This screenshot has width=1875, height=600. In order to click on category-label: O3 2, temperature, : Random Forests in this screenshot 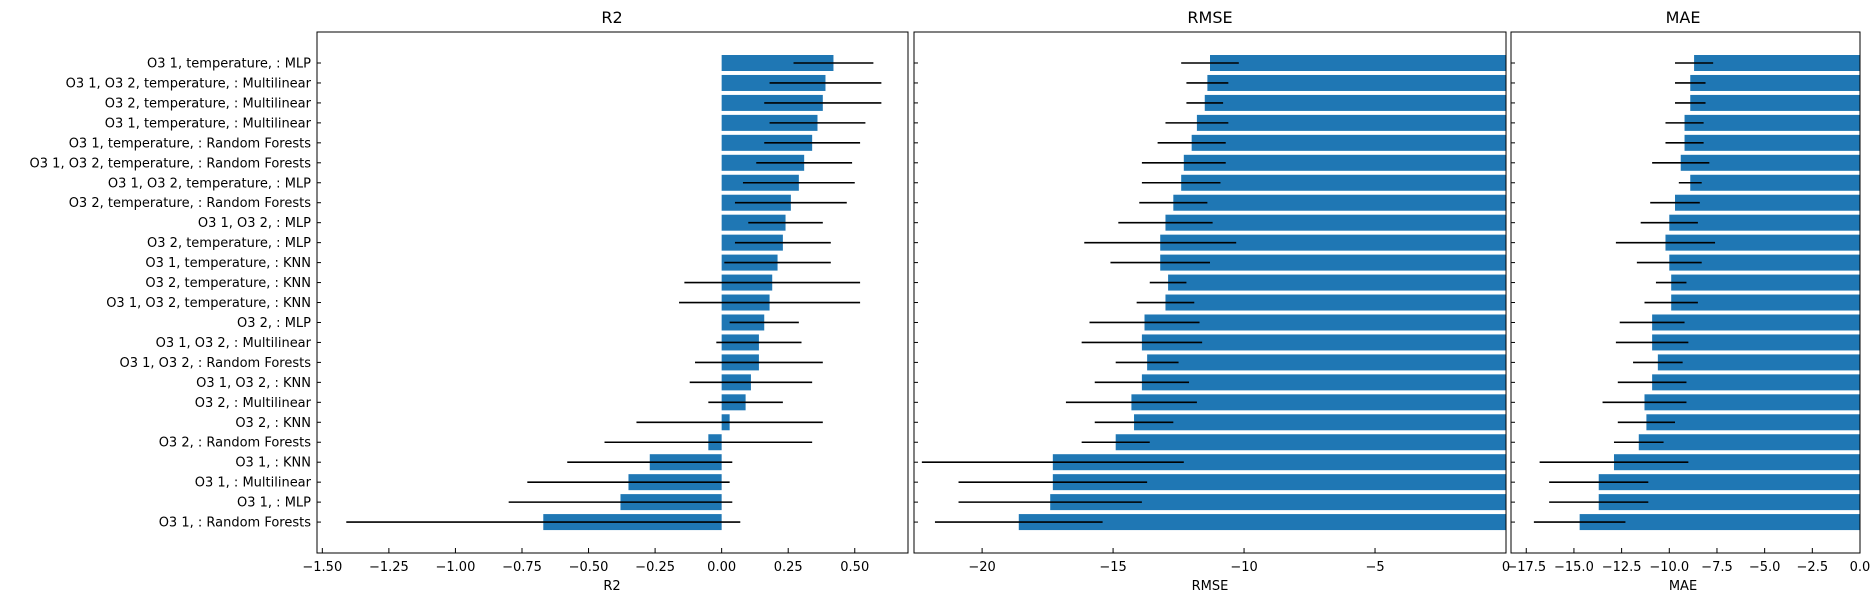, I will do `click(190, 203)`.